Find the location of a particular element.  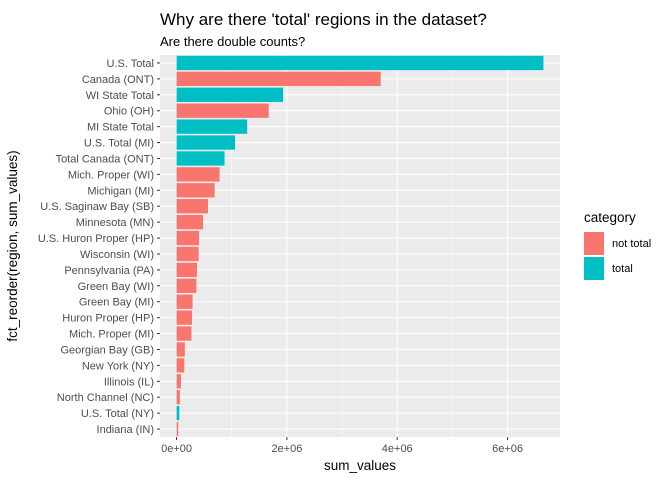

y-tick-label: Green Bay (WI) is located at coordinates (116, 287).